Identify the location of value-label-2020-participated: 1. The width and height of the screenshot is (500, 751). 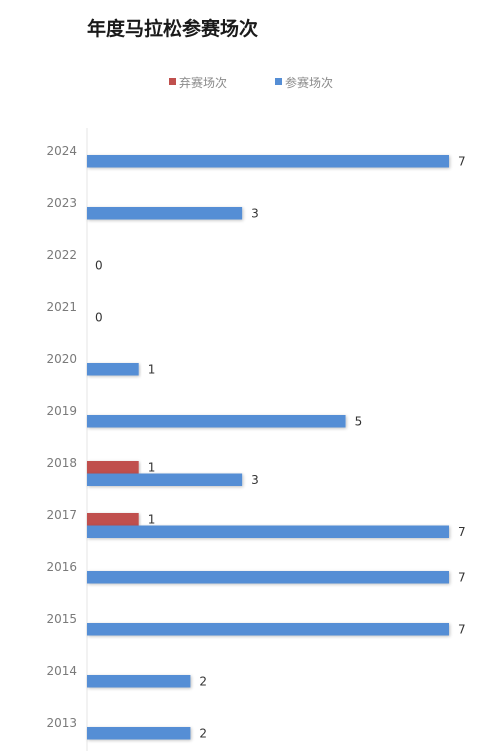
(152, 370).